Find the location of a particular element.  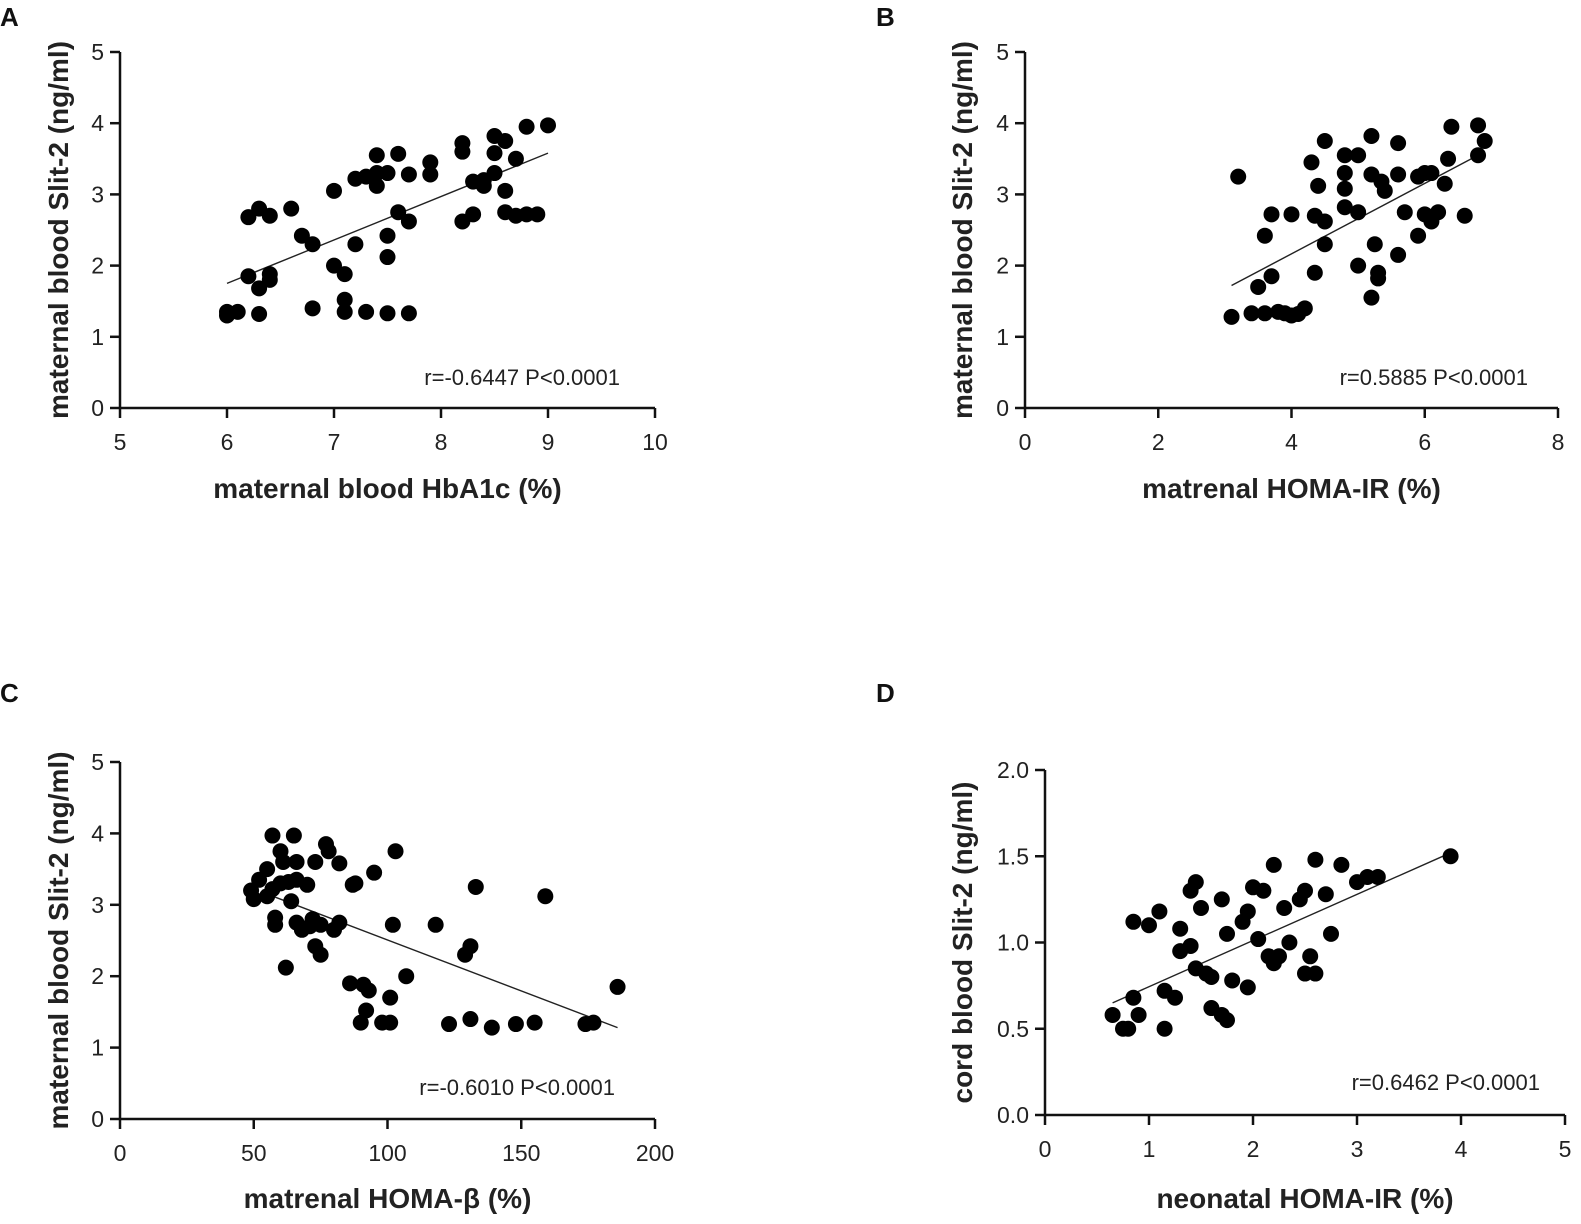

x-tick-label: 4 is located at coordinates (1291, 442).